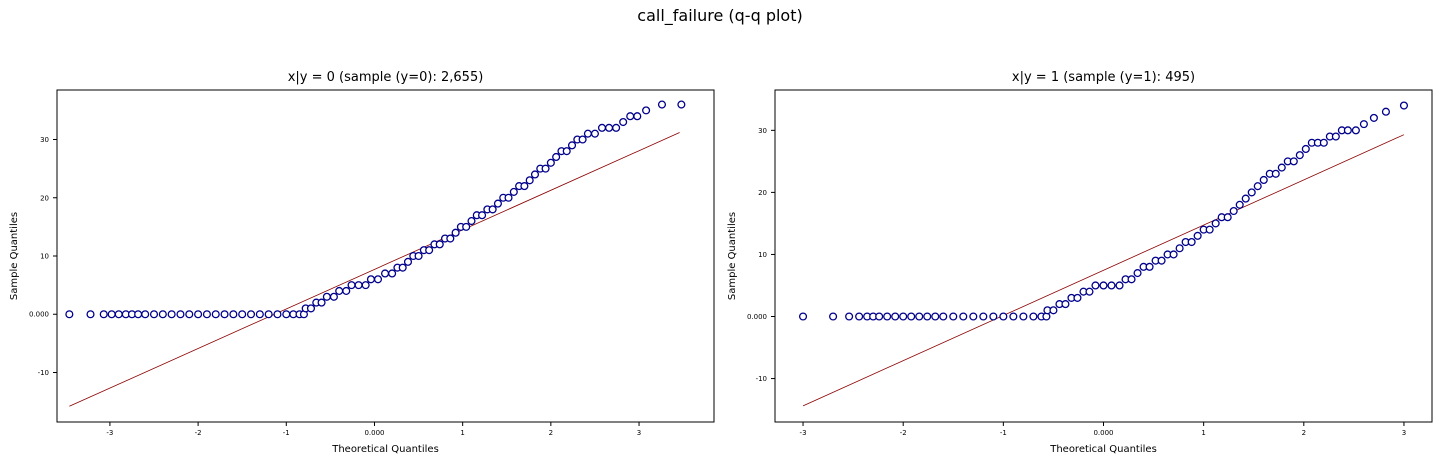 This screenshot has height=464, width=1440. Describe the element at coordinates (1103, 77) in the screenshot. I see `panel-title: x|y = 1 (sample (y=1): 495)` at that location.